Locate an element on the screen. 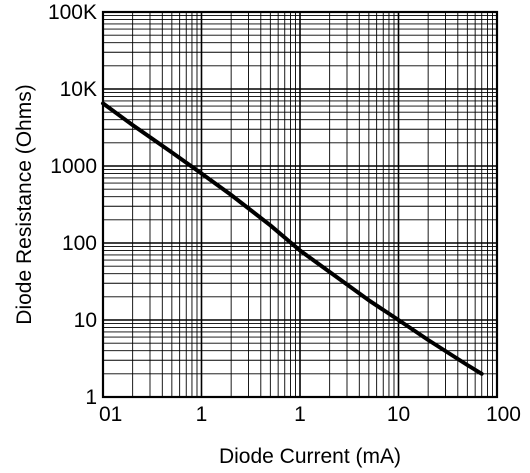 Image resolution: width=530 pixels, height=473 pixels. y-tick-label: 10 is located at coordinates (85, 320).